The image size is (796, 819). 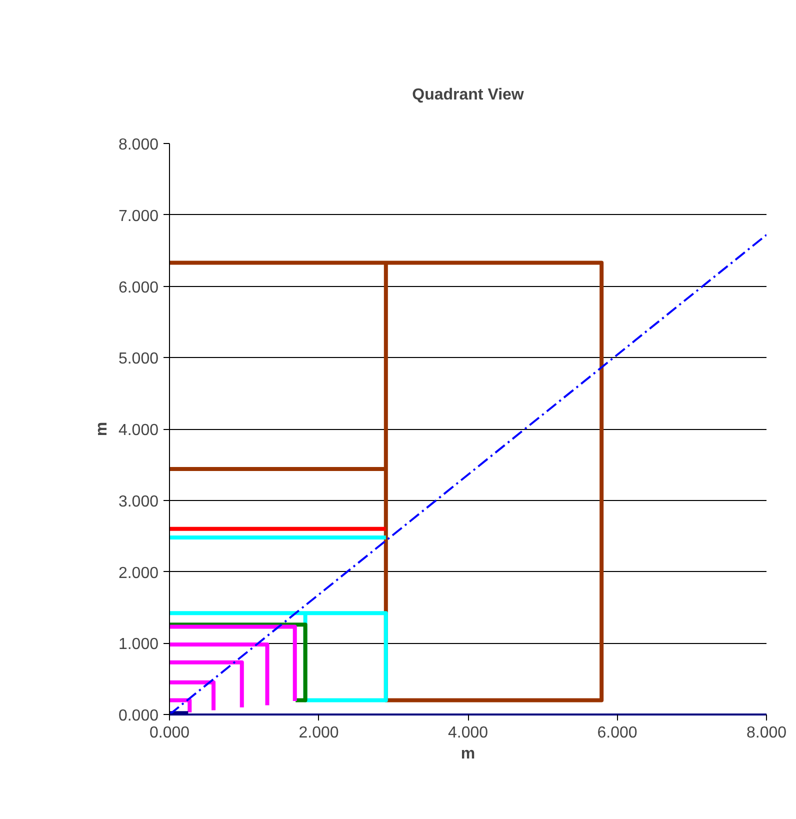 What do you see at coordinates (138, 501) in the screenshot?
I see `y-tick-label: 3.000` at bounding box center [138, 501].